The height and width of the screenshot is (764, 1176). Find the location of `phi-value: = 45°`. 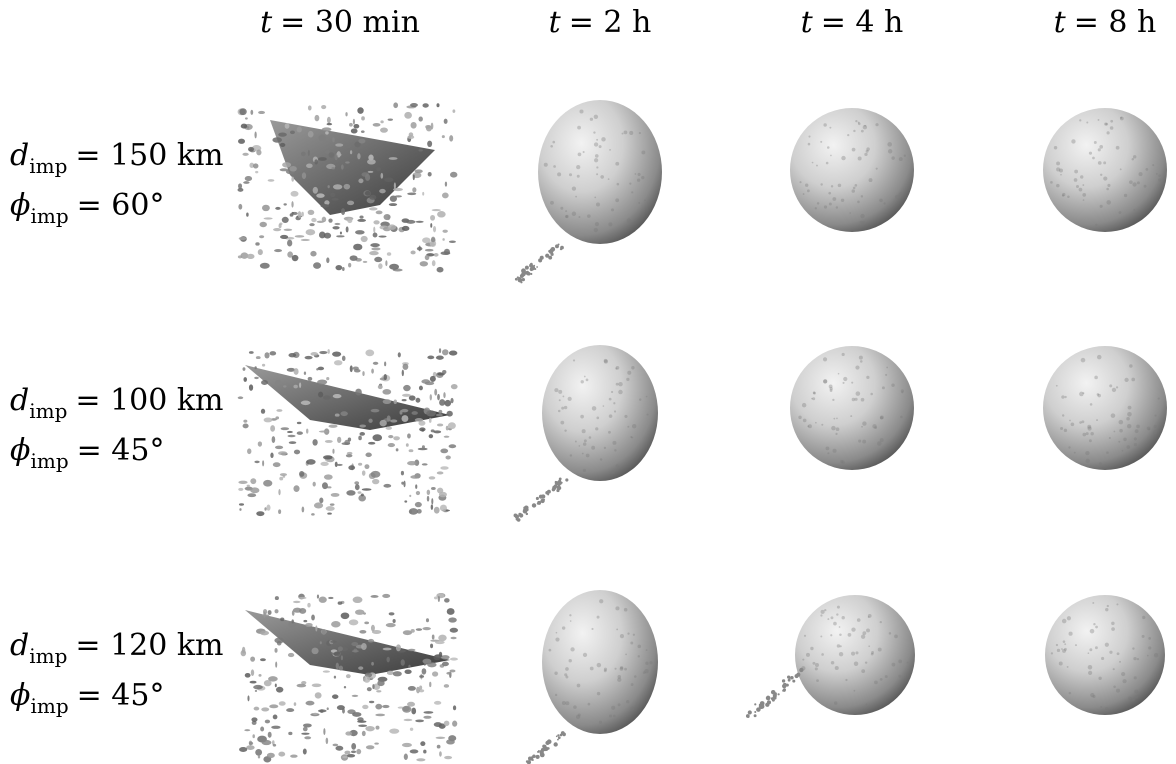

phi-value: = 45° is located at coordinates (121, 450).